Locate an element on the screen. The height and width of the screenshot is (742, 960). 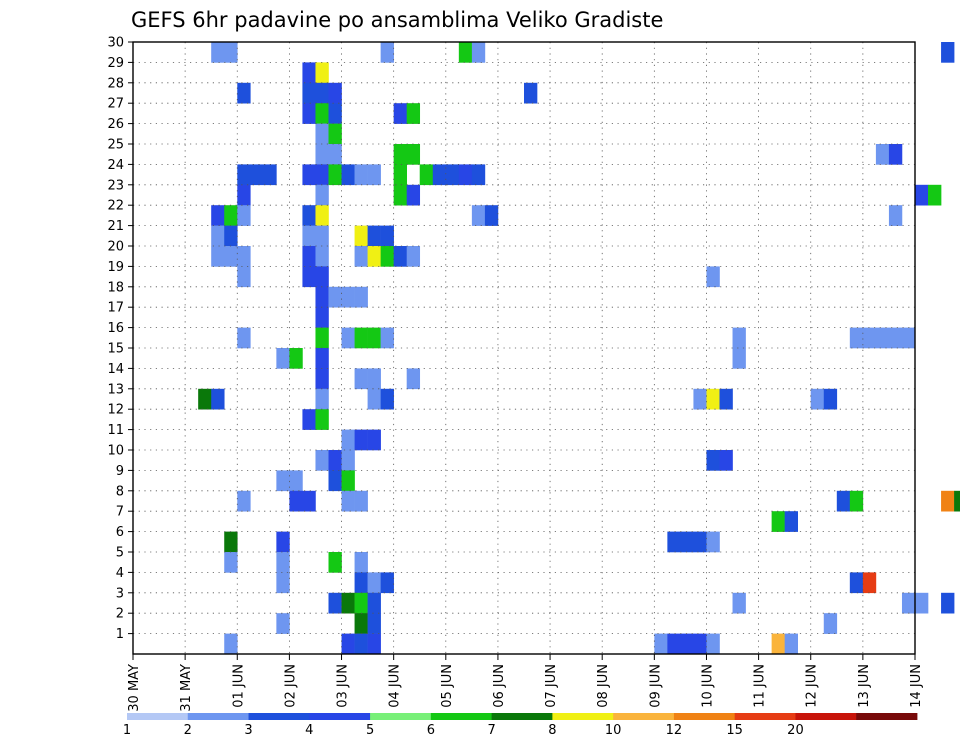
x-tick-label: 11 JUN is located at coordinates (760, 686).